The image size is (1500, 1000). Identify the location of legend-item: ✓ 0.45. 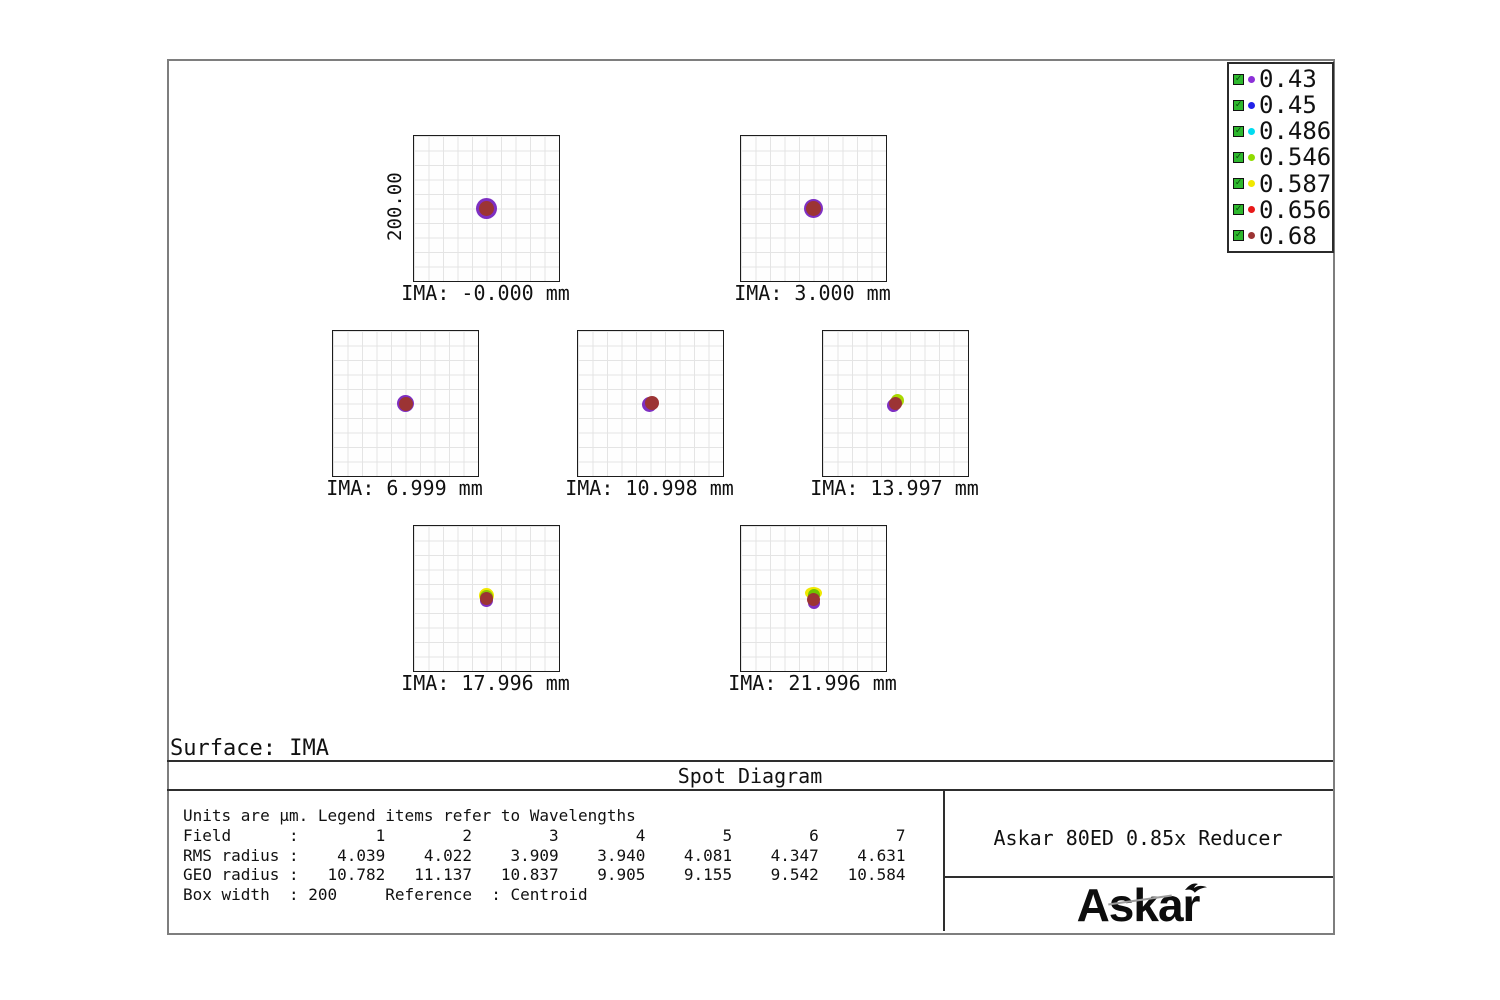
(1282, 105).